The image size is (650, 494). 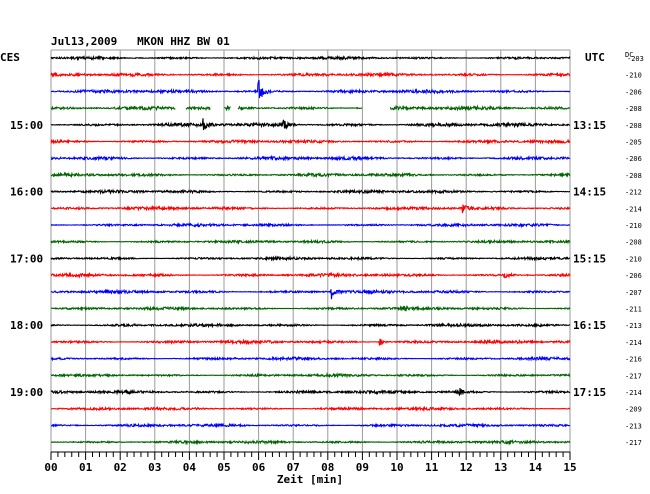 I want to click on right-hour-label: 16:15, so click(x=589, y=325).